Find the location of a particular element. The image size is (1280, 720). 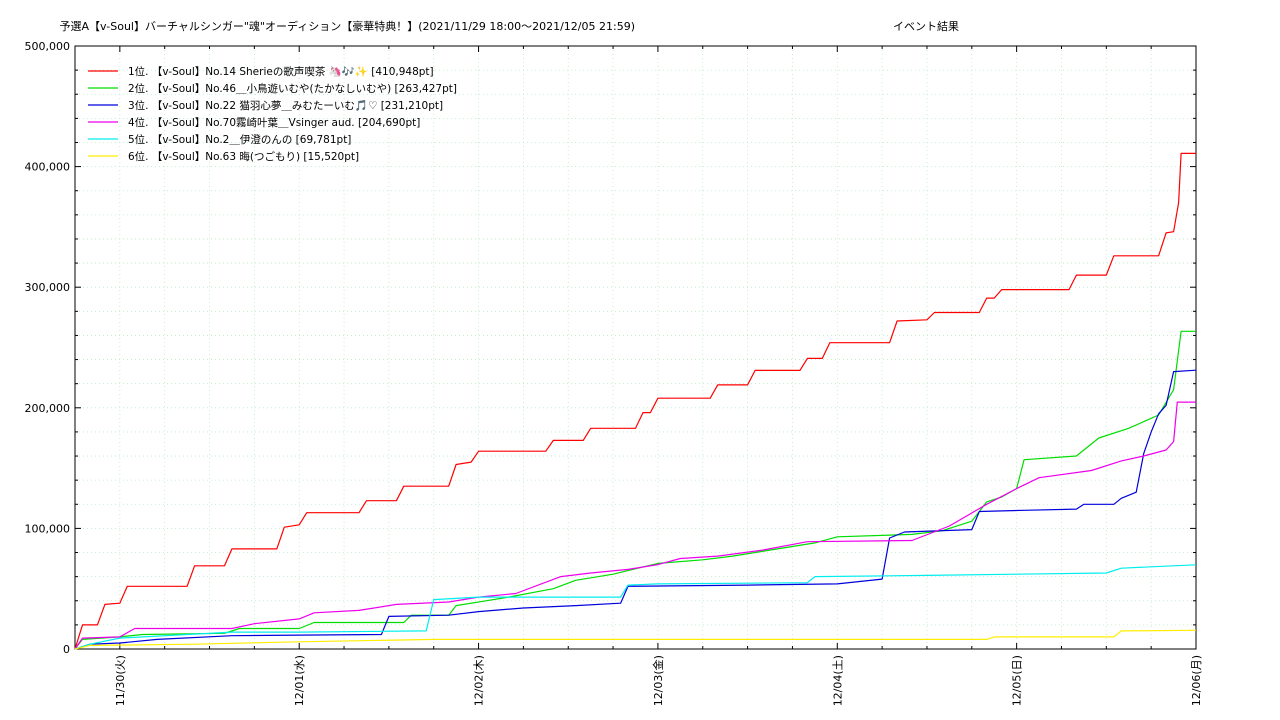

x-tick-label: 12/02(木) is located at coordinates (479, 680).